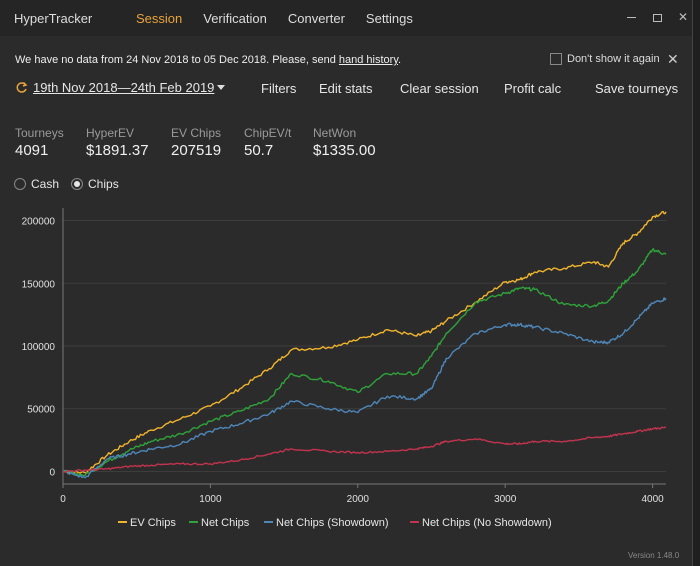 The height and width of the screenshot is (566, 700). I want to click on filters-button: Filters, so click(279, 88).